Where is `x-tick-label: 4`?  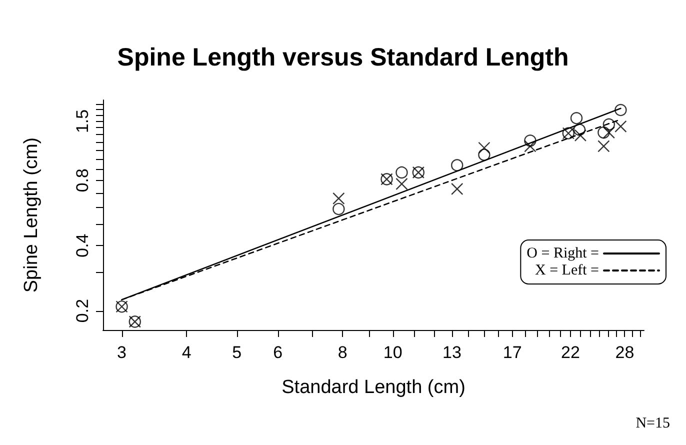
x-tick-label: 4 is located at coordinates (187, 352).